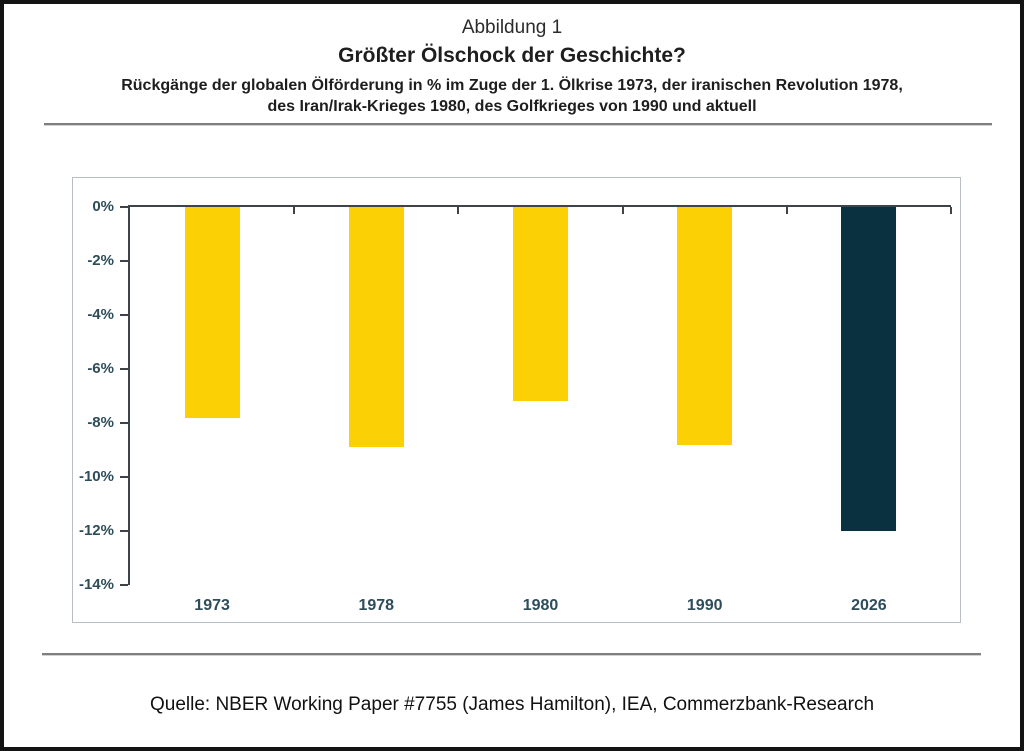 The height and width of the screenshot is (751, 1024). I want to click on chart-title: Größter Ölschock der Geschichte?, so click(512, 55).